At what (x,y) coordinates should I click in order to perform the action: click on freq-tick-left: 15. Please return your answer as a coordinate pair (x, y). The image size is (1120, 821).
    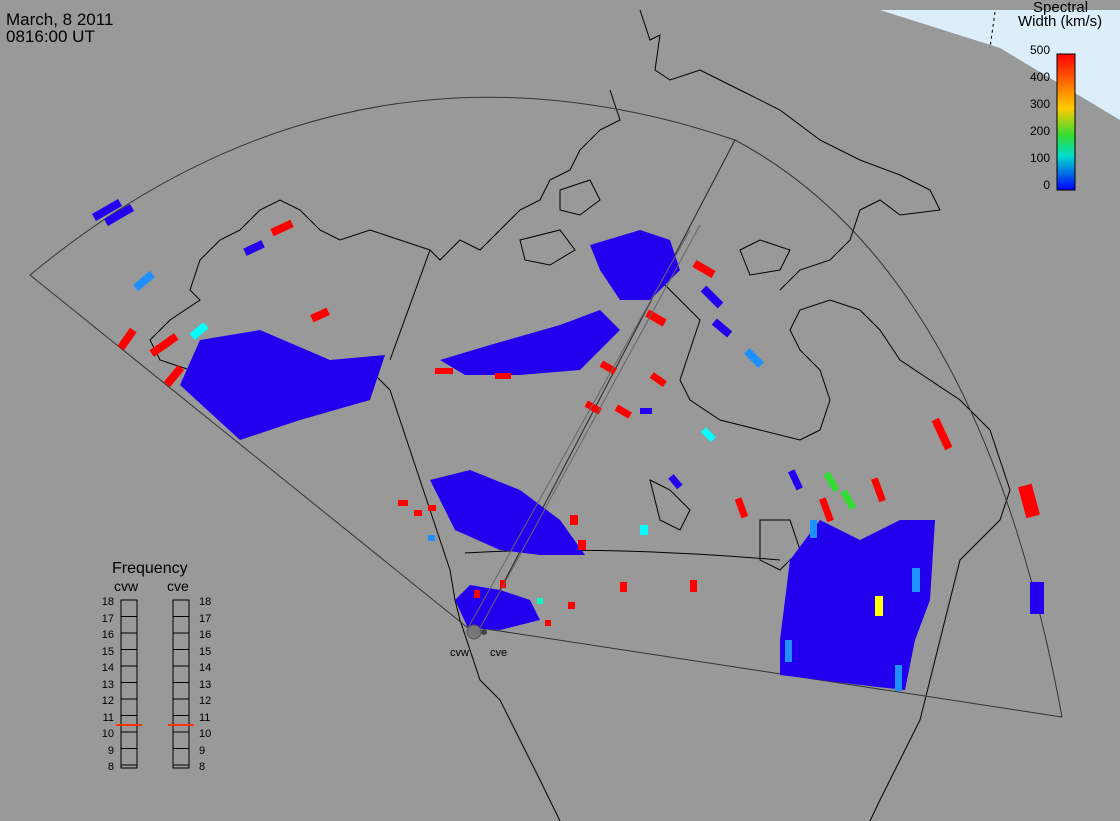
    Looking at the image, I should click on (107, 651).